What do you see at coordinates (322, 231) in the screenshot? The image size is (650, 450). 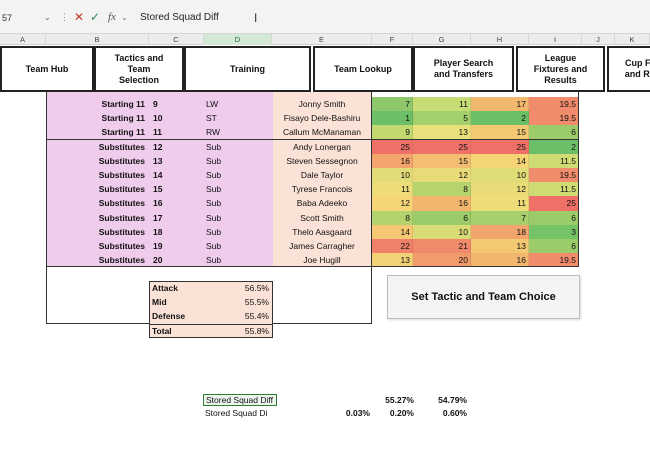 I see `player-name-cell: Thelo Aasgaard` at bounding box center [322, 231].